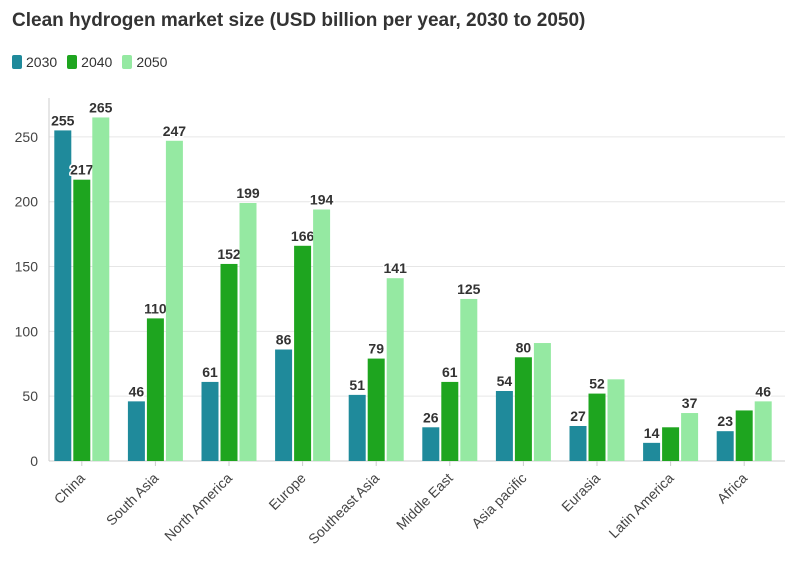  Describe the element at coordinates (132, 499) in the screenshot. I see `x-tick-label-1: South Asia` at that location.